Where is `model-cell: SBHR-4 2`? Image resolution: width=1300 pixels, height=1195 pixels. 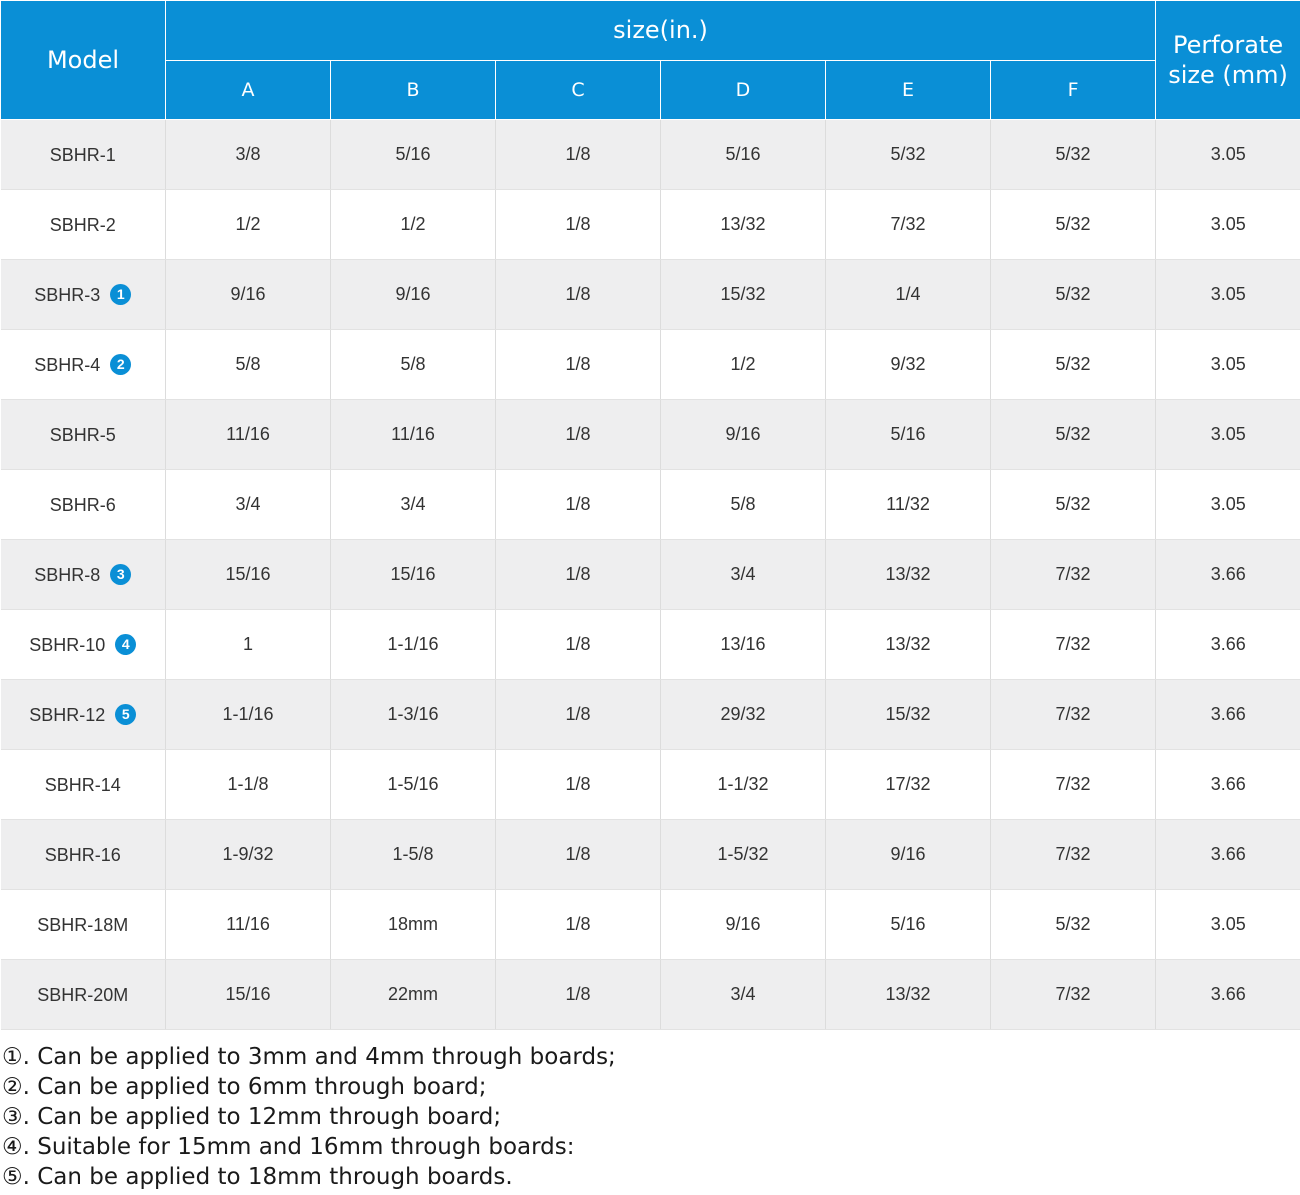 model-cell: SBHR-4 2 is located at coordinates (83, 364).